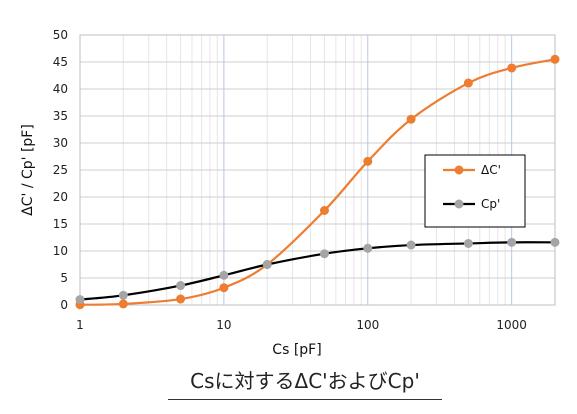 This screenshot has width=577, height=414. What do you see at coordinates (28, 170) in the screenshot?
I see `y-axis-title: ΔC' / Cp' [pF]` at bounding box center [28, 170].